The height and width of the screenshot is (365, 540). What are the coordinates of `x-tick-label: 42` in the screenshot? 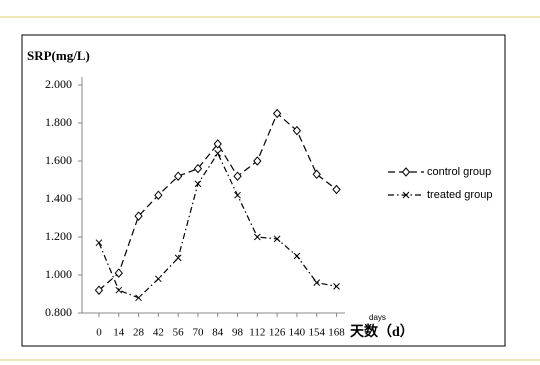 It's located at (158, 333).